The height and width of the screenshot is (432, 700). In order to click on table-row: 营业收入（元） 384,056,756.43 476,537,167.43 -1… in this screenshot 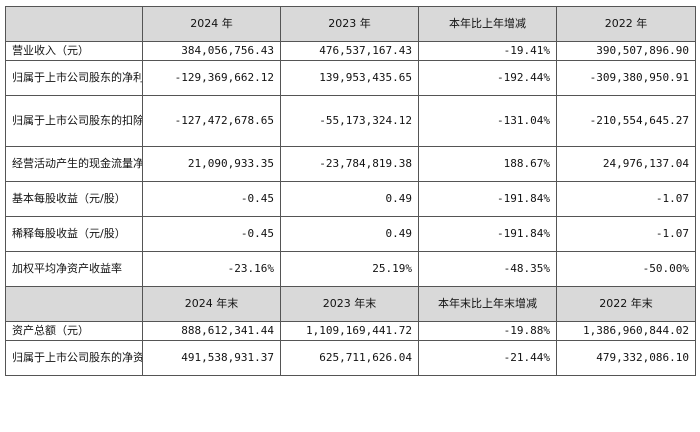, I will do `click(350, 51)`.